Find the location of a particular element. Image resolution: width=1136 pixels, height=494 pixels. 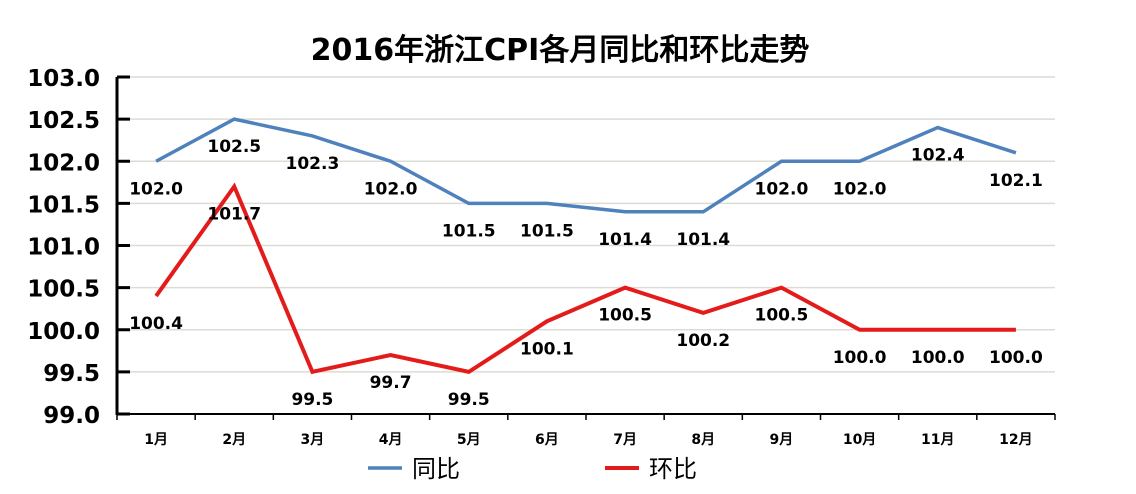

data-label: 102.3 is located at coordinates (313, 164).